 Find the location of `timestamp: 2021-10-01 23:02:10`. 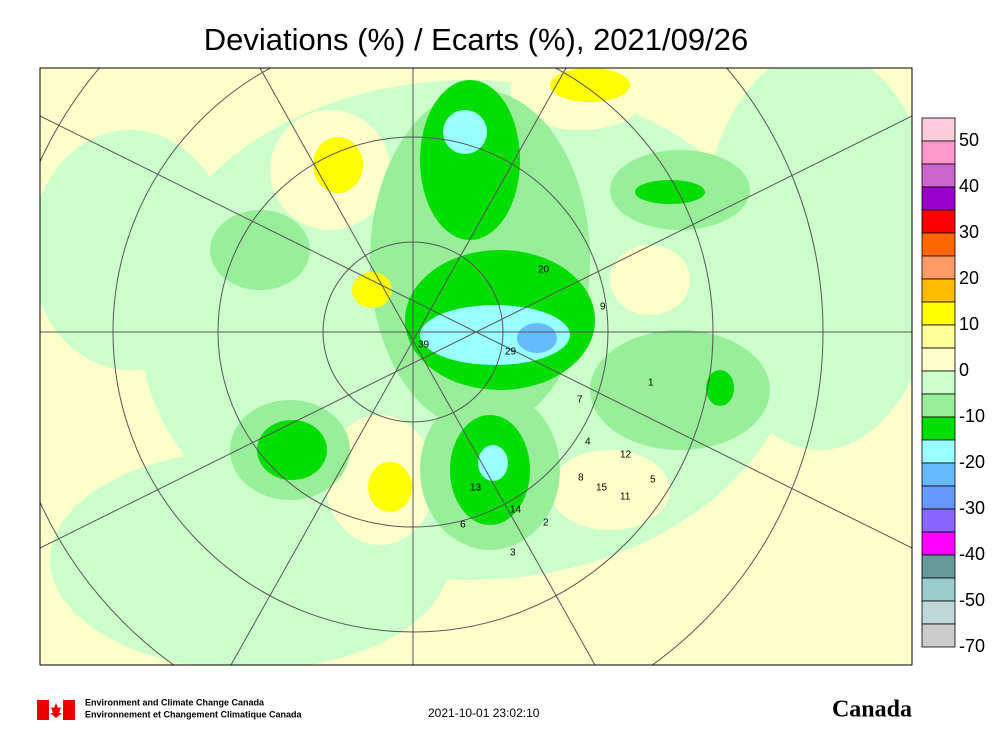

timestamp: 2021-10-01 23:02:10 is located at coordinates (484, 713).